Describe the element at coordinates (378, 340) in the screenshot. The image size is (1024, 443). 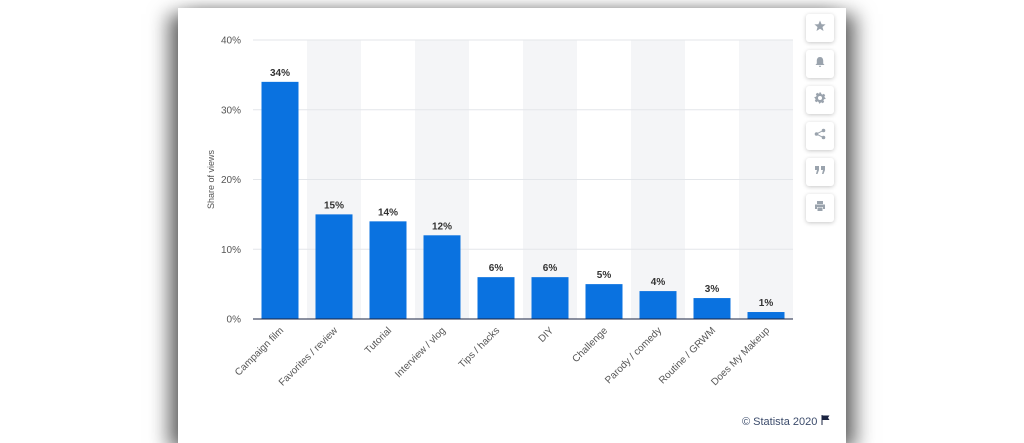
I see `x-tick-label: Tutorial` at that location.